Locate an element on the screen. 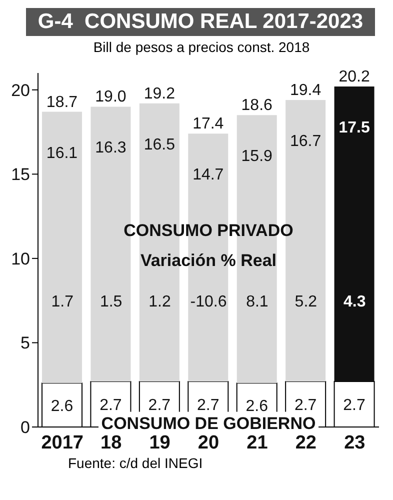  x-tick-label: 21 is located at coordinates (257, 443).